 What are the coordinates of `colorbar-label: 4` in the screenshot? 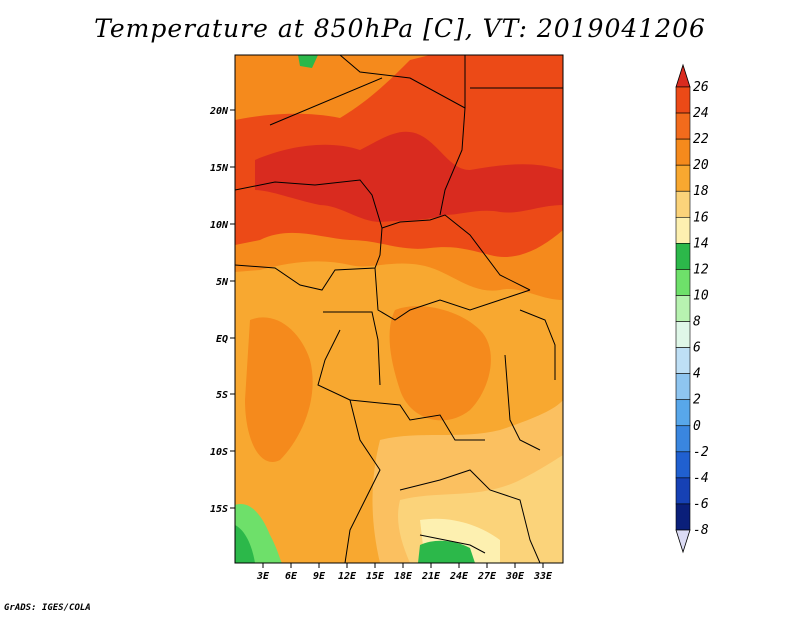 It's located at (697, 374).